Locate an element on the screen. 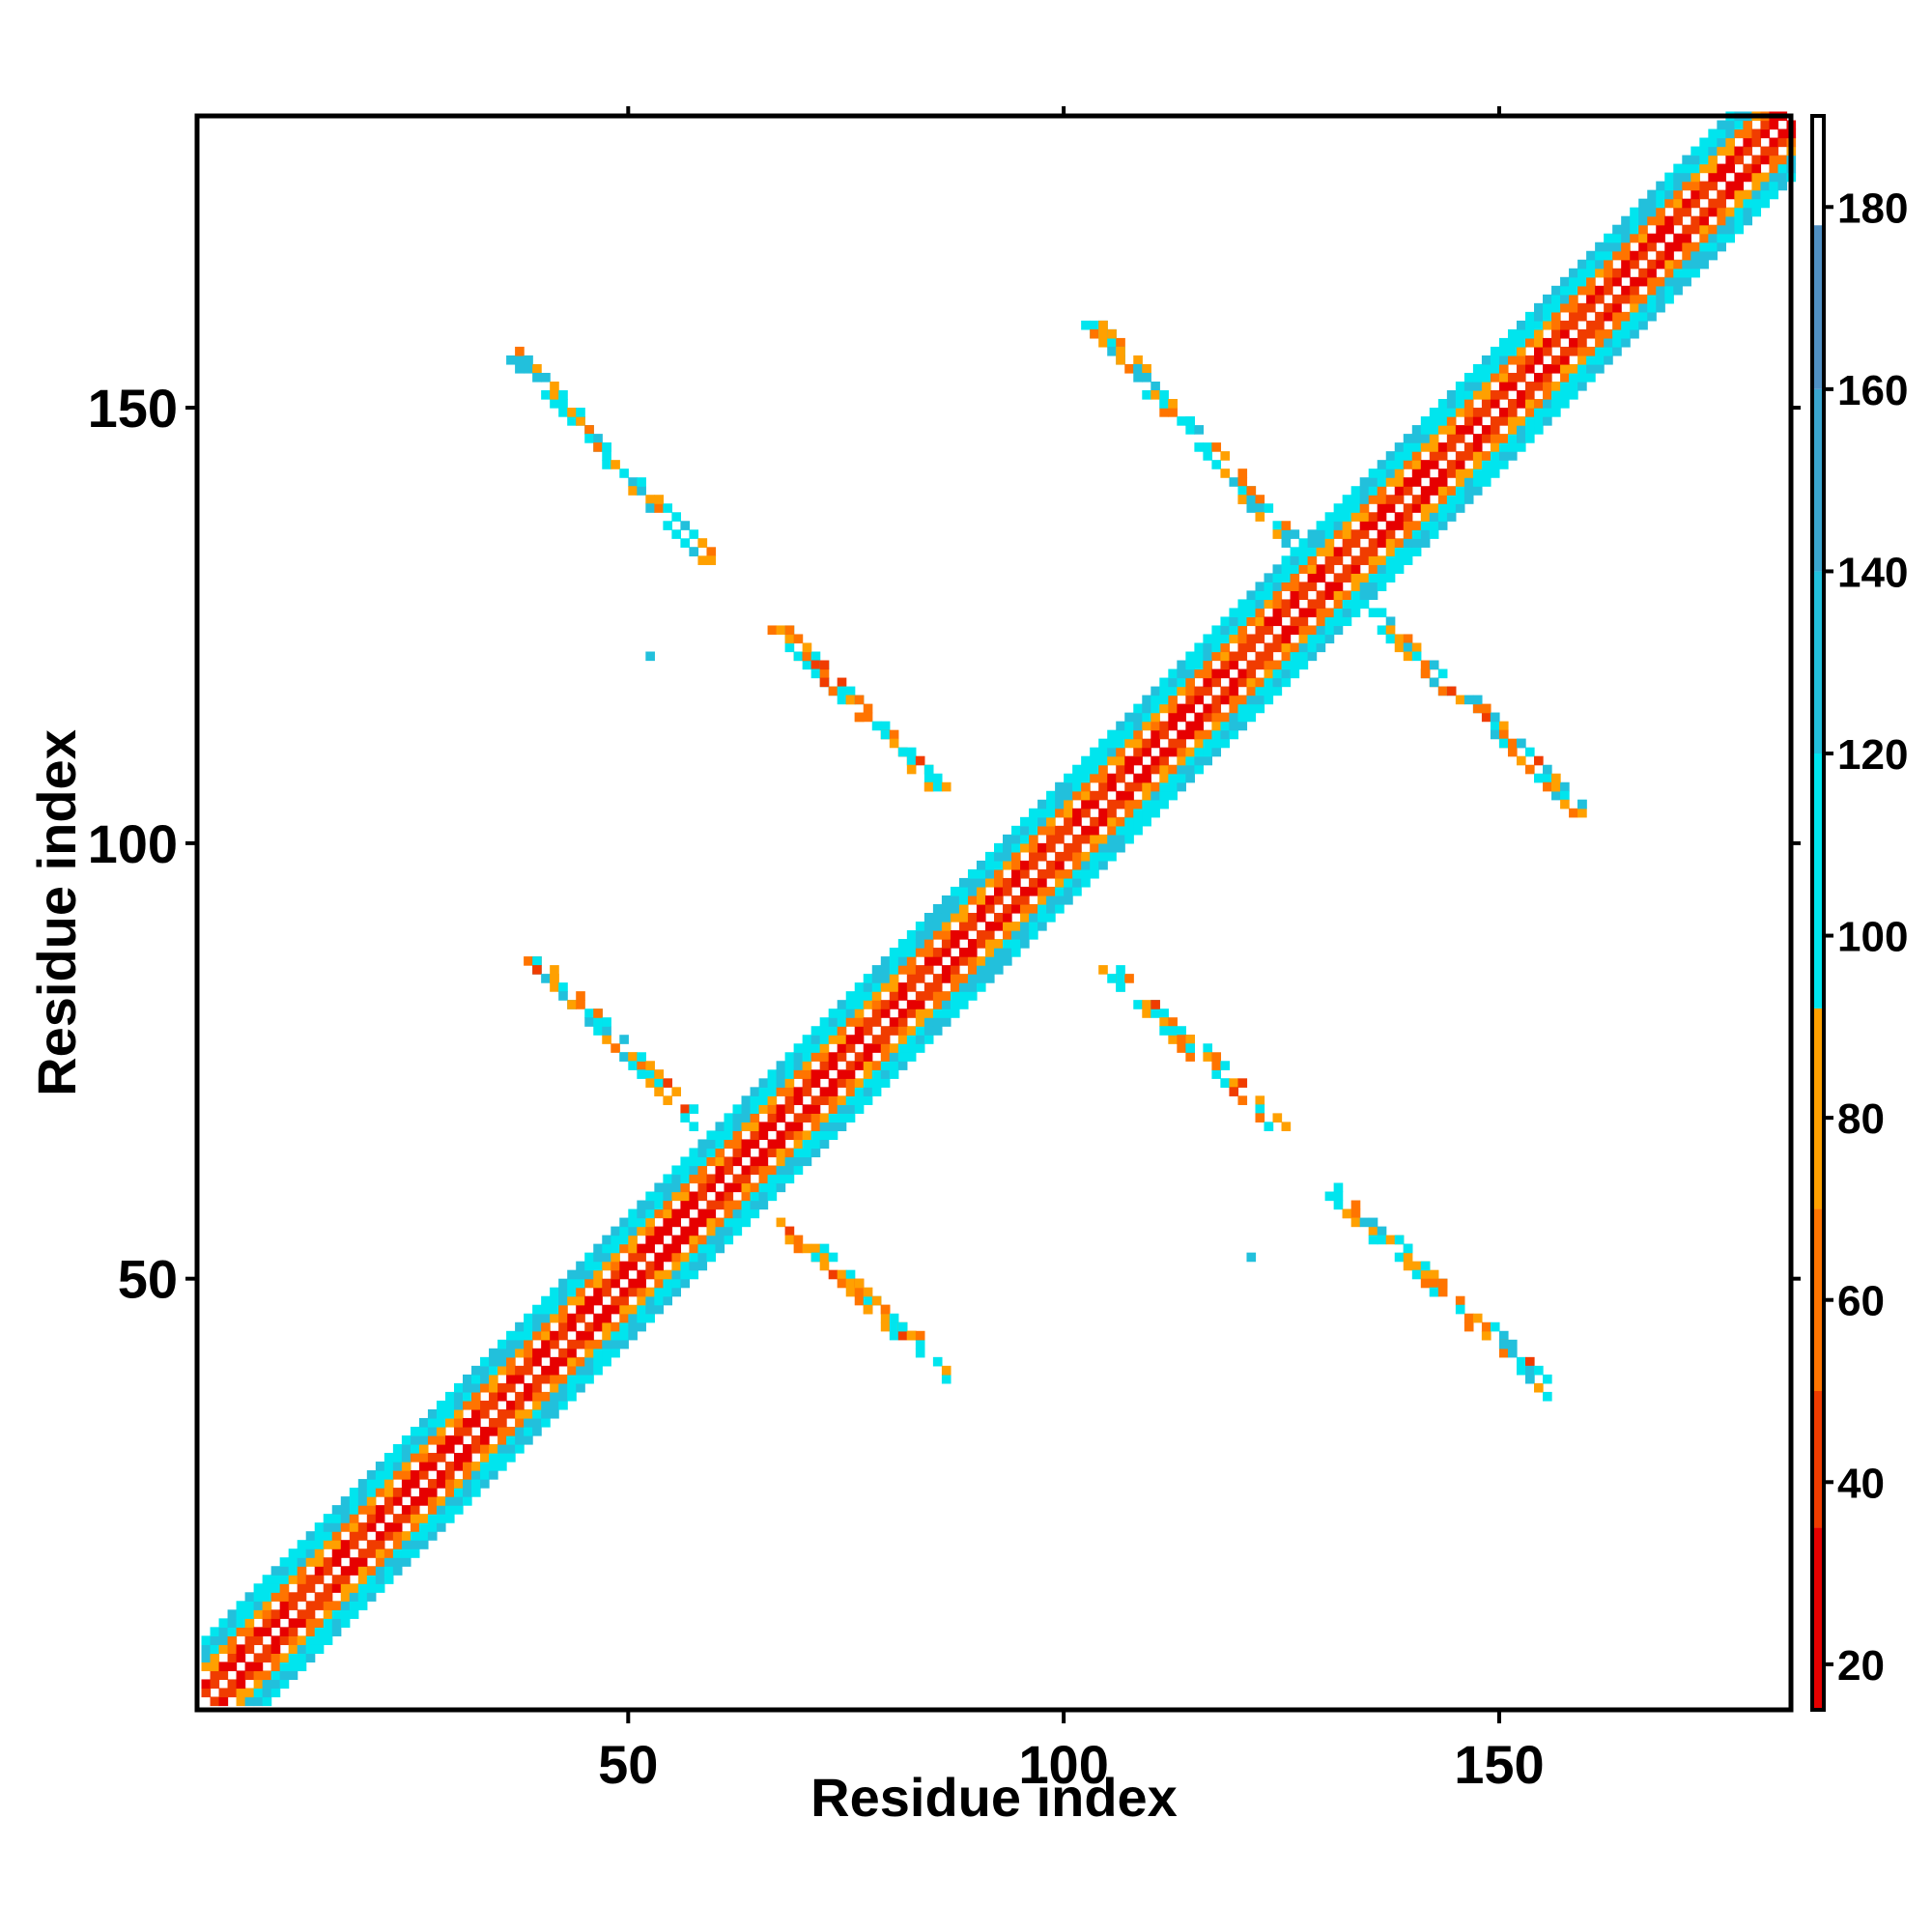 This screenshot has width=1932, height=1932. colorbar-tick-label: 140 is located at coordinates (1872, 572).